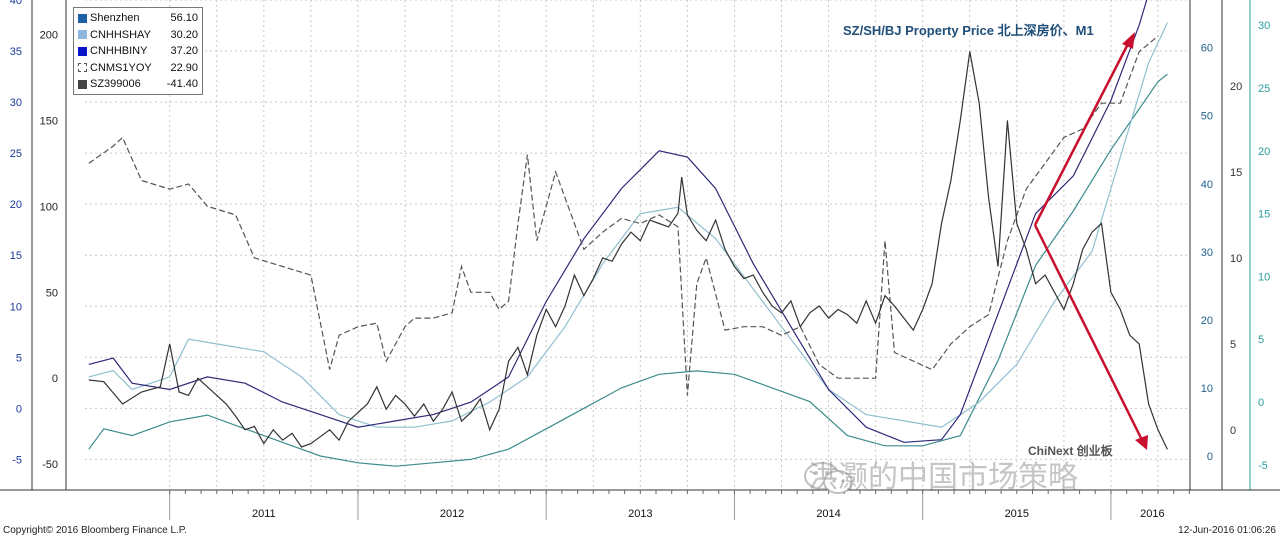  I want to click on right-outer-tick-label: 20, so click(1264, 152).